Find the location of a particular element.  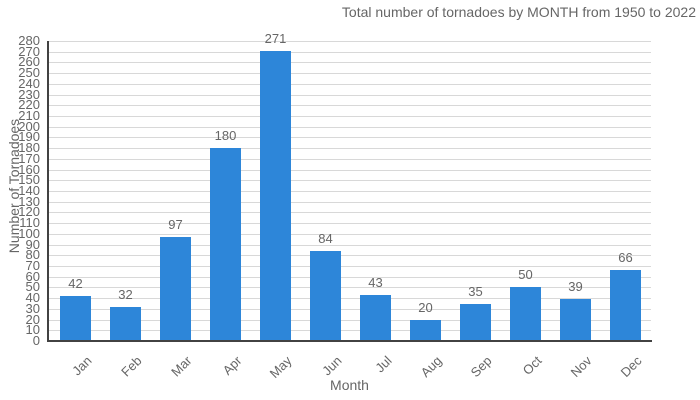

y-tick-label: 0 is located at coordinates (36, 340).